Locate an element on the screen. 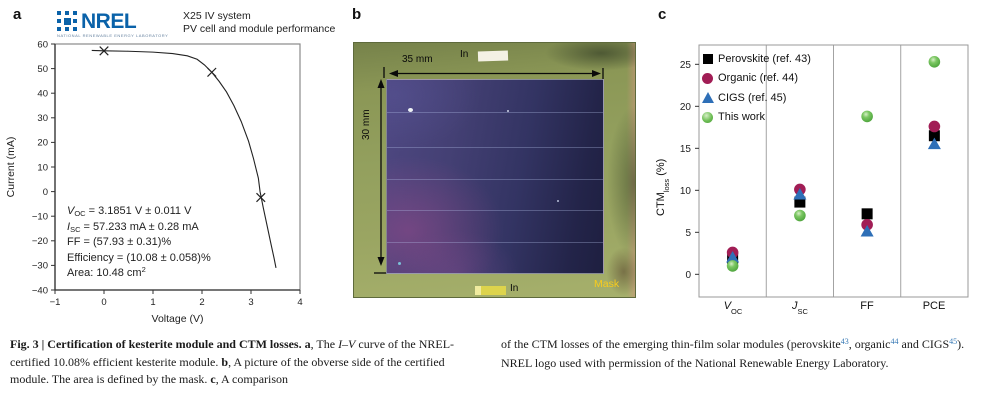  indium-contact-top is located at coordinates (493, 56).